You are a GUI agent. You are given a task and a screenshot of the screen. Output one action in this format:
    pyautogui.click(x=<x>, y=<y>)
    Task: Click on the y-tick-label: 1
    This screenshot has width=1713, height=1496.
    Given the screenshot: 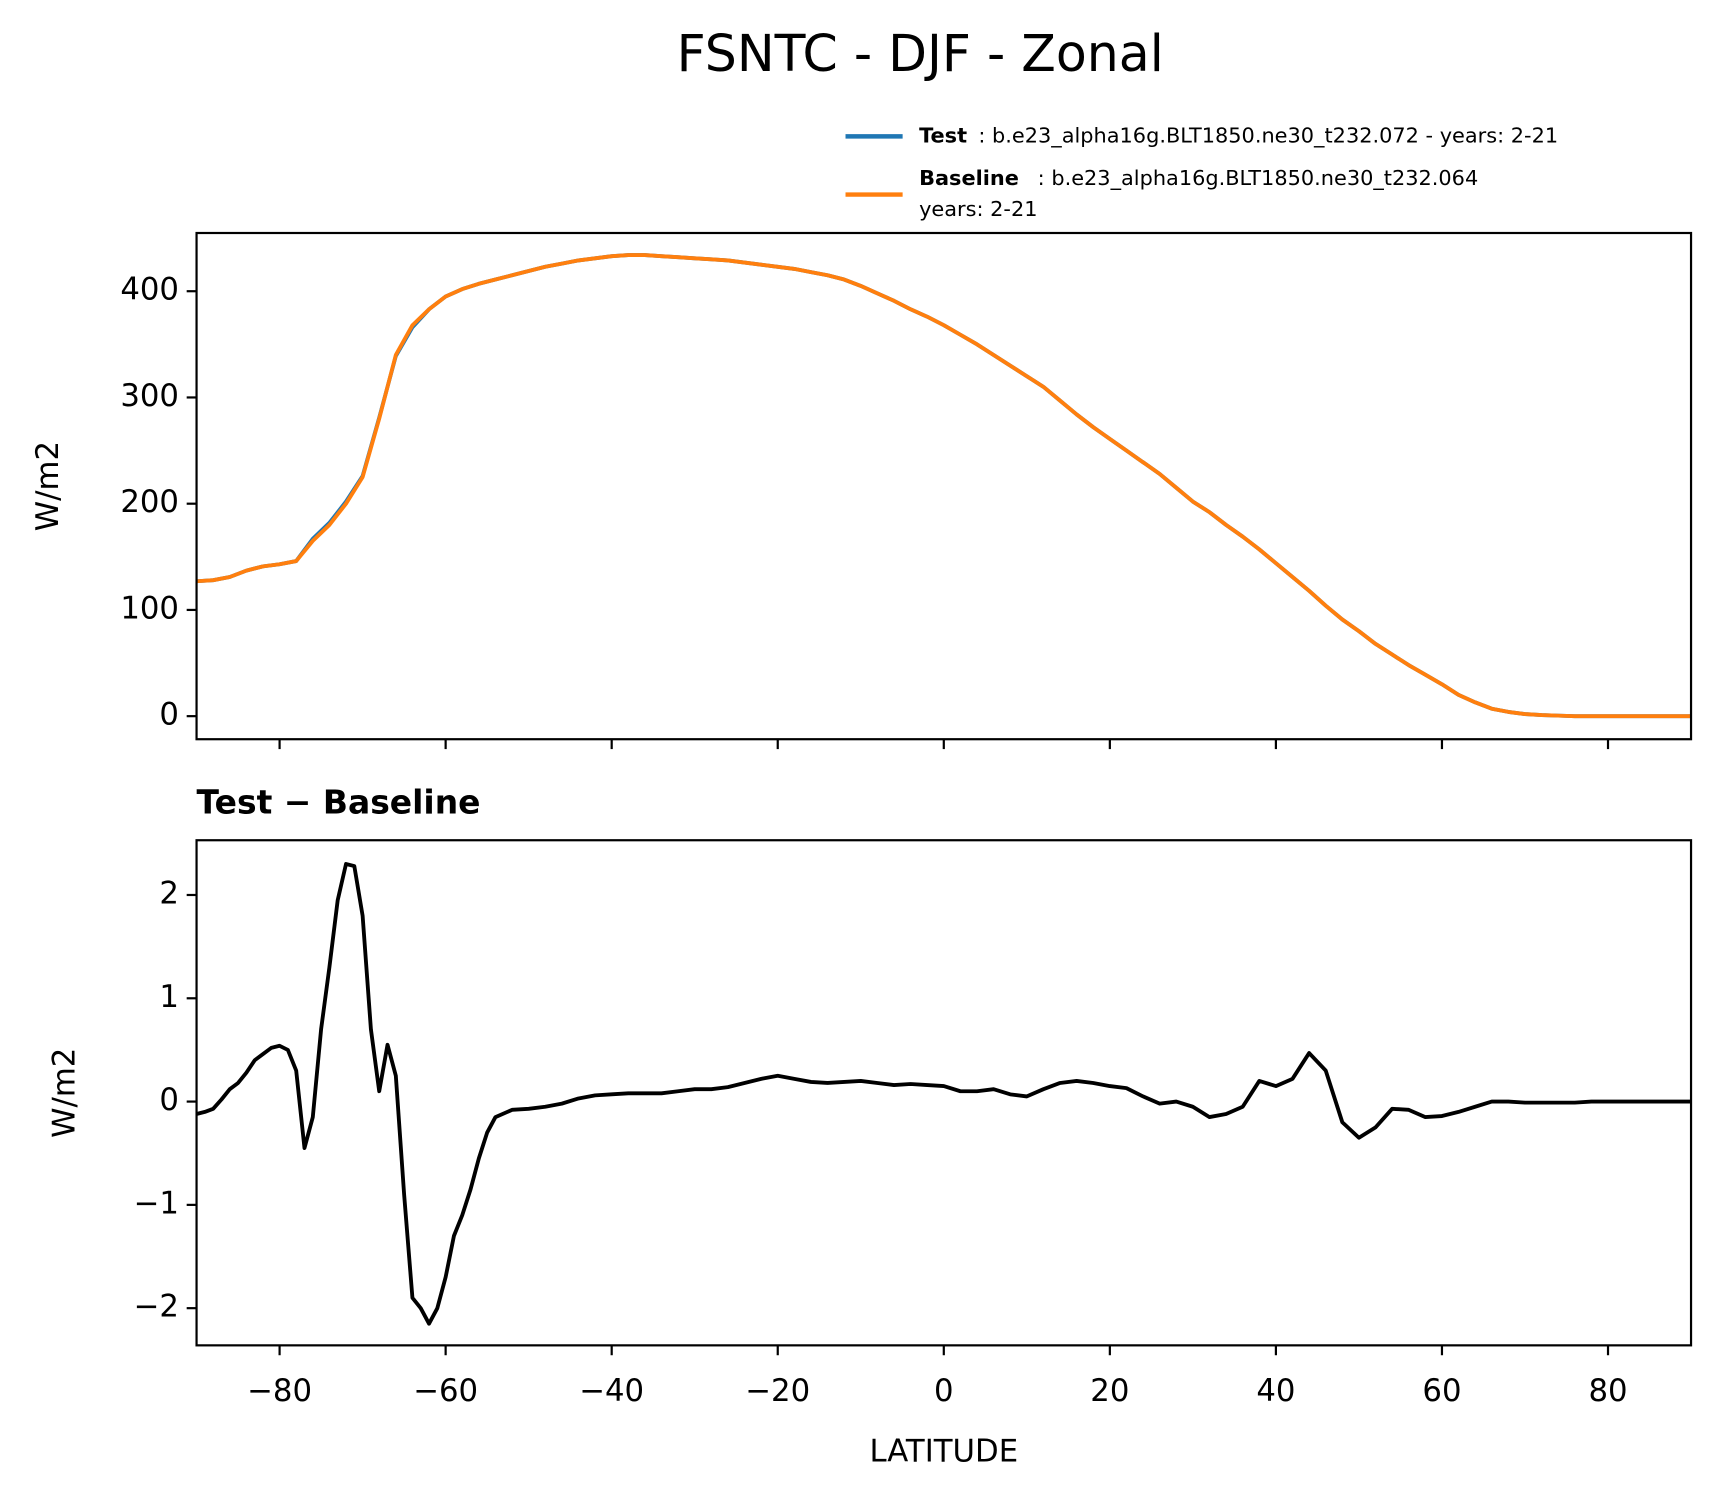 What is the action you would take?
    pyautogui.click(x=169, y=997)
    